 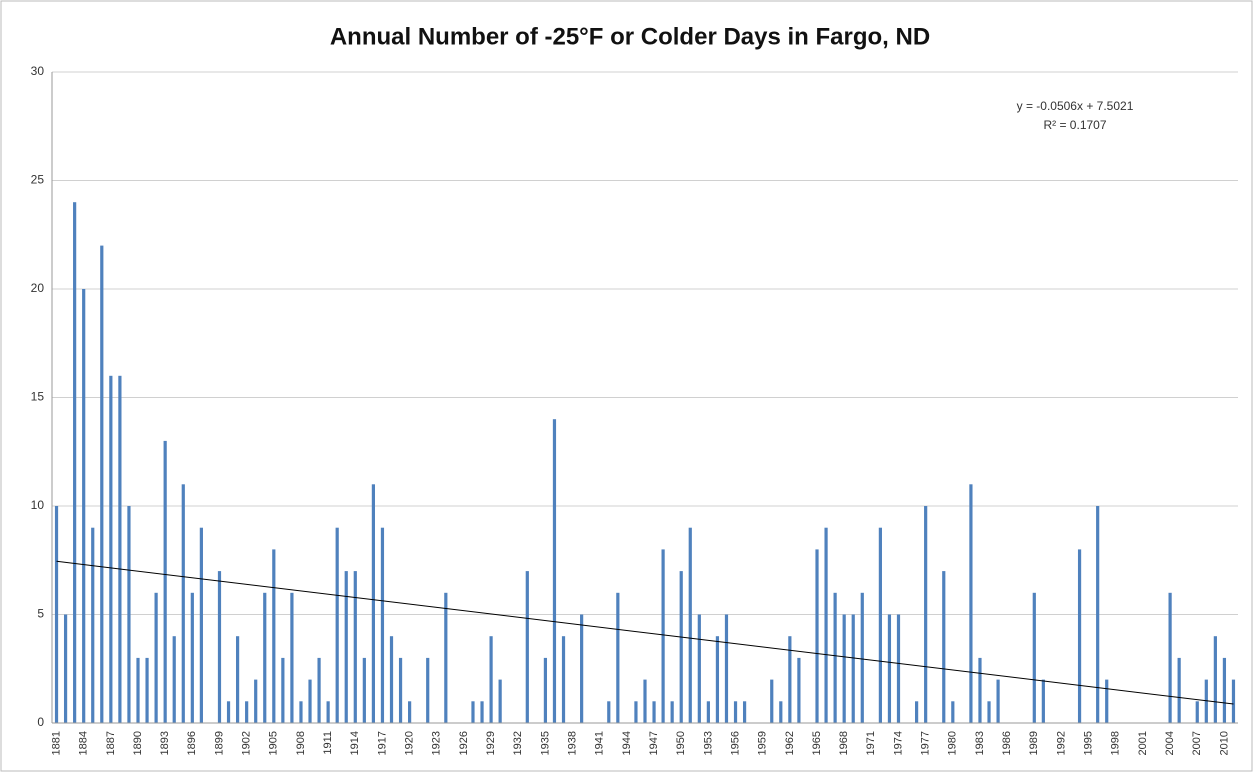 What do you see at coordinates (437, 743) in the screenshot?
I see `x-tick-label: 1923` at bounding box center [437, 743].